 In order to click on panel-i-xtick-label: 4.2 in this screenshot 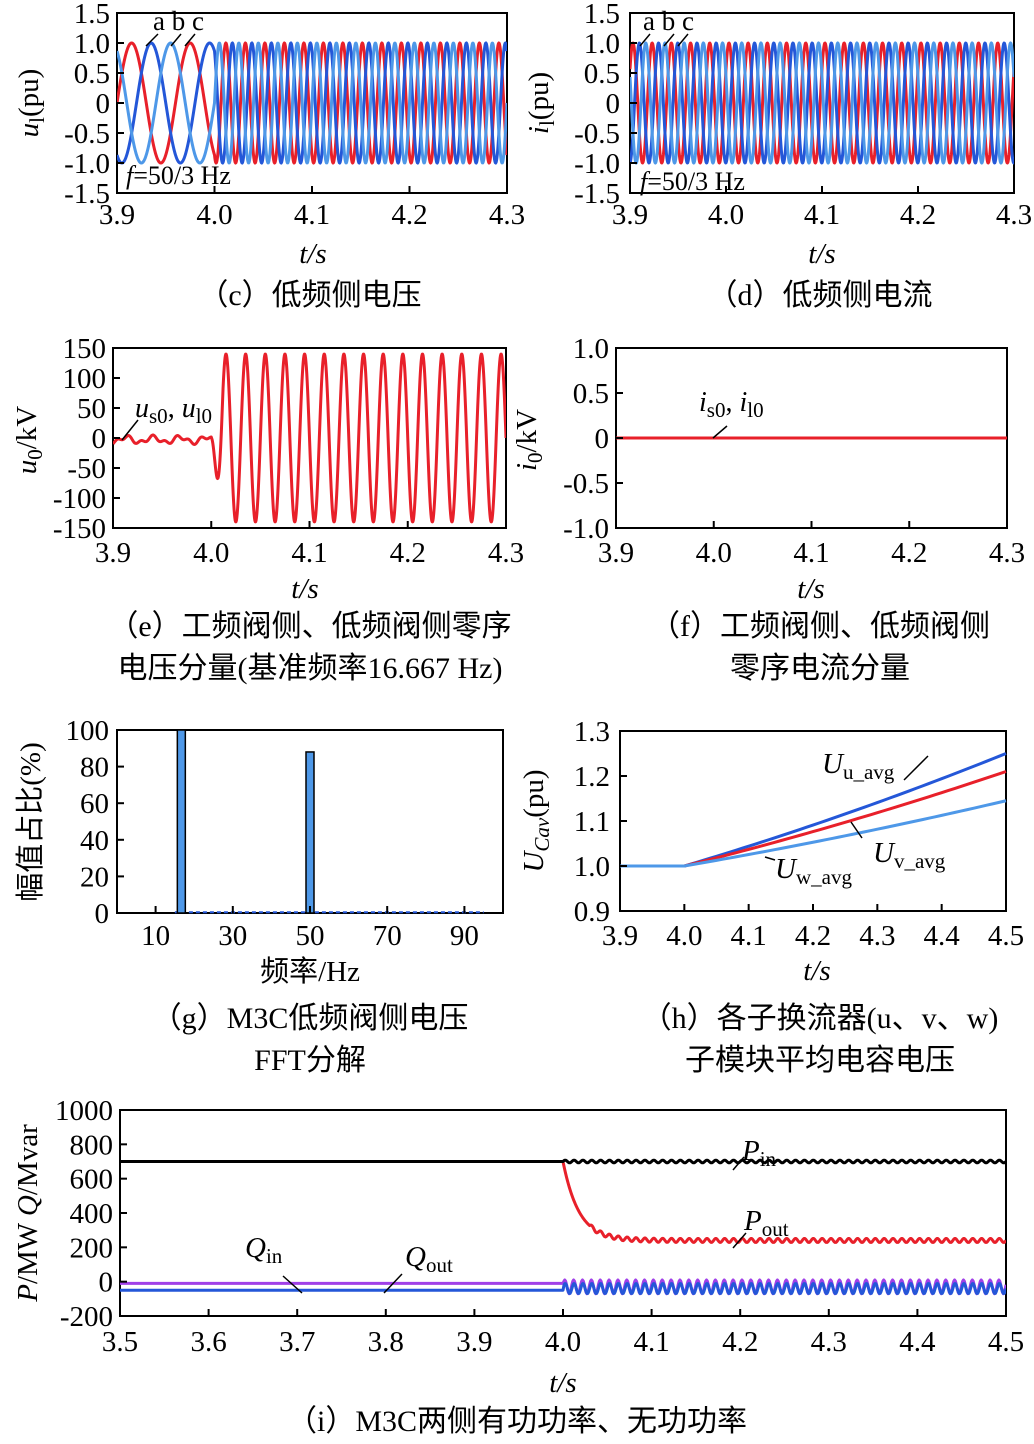, I will do `click(740, 1342)`.